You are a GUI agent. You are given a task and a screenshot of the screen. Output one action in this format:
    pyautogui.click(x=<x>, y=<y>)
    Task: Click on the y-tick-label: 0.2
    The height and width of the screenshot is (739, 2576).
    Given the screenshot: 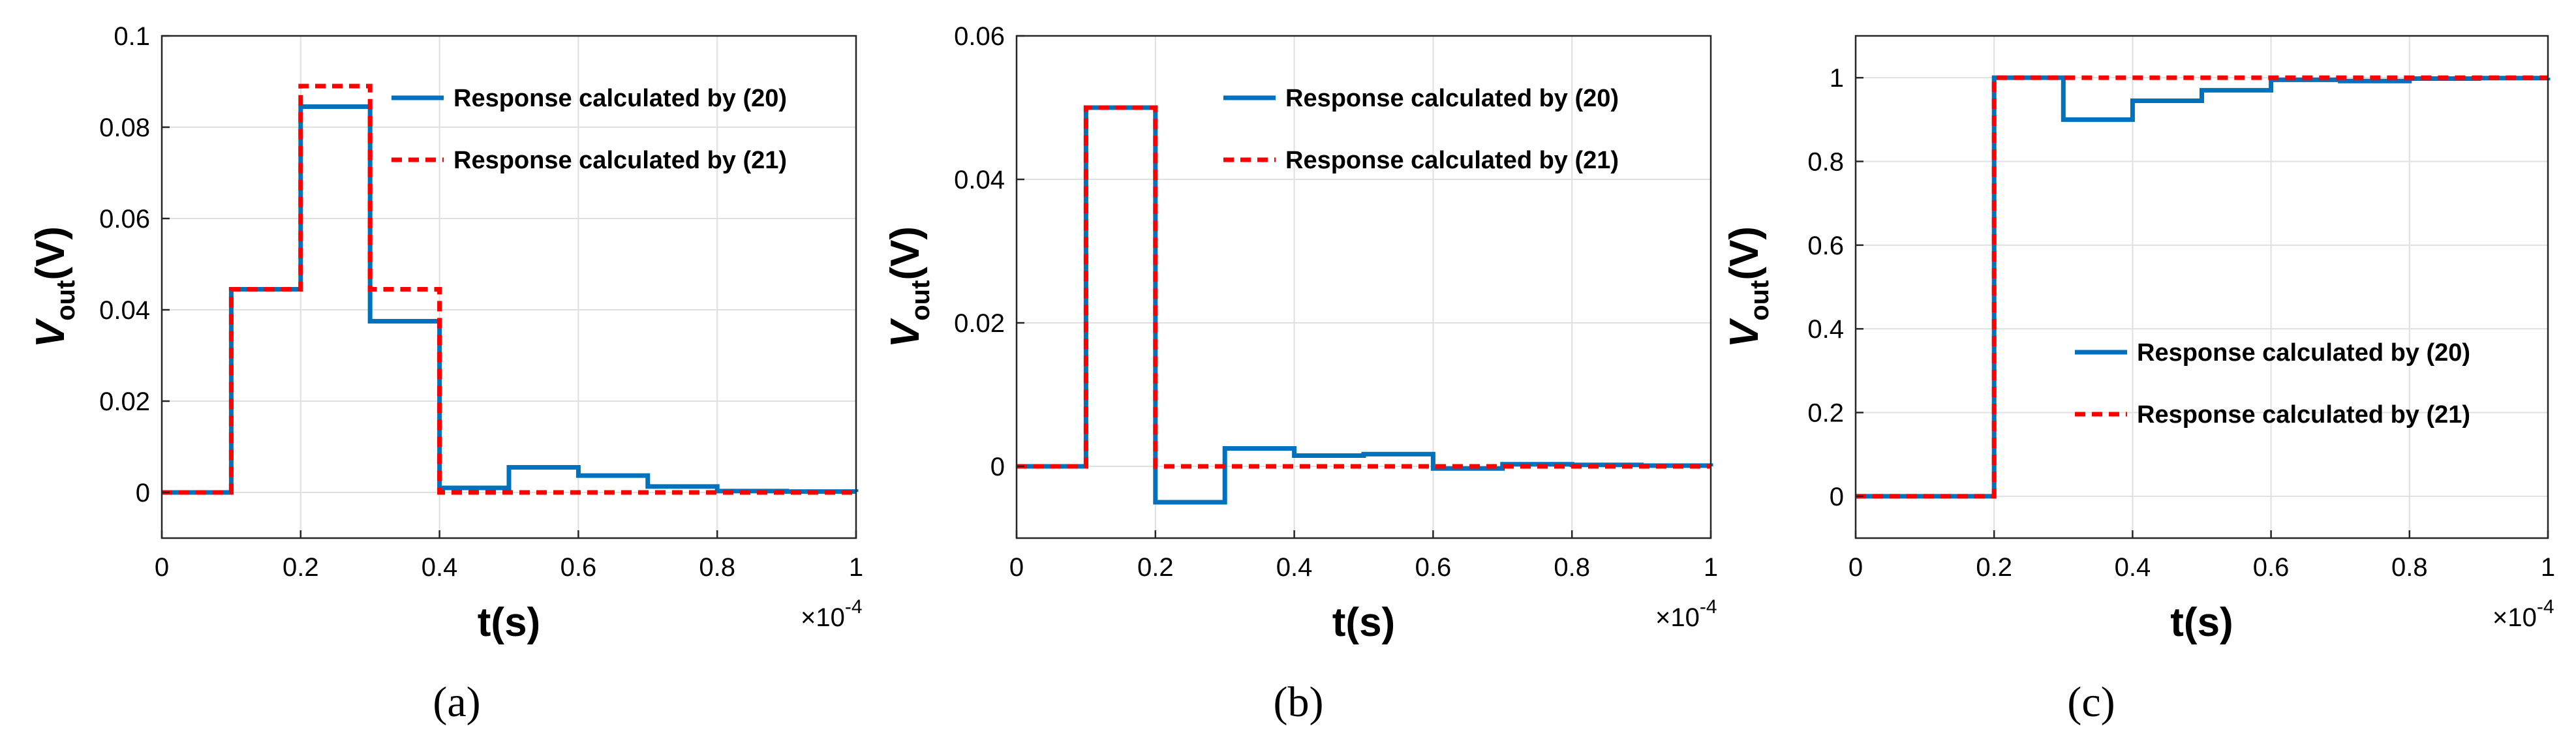 What is the action you would take?
    pyautogui.click(x=1826, y=413)
    